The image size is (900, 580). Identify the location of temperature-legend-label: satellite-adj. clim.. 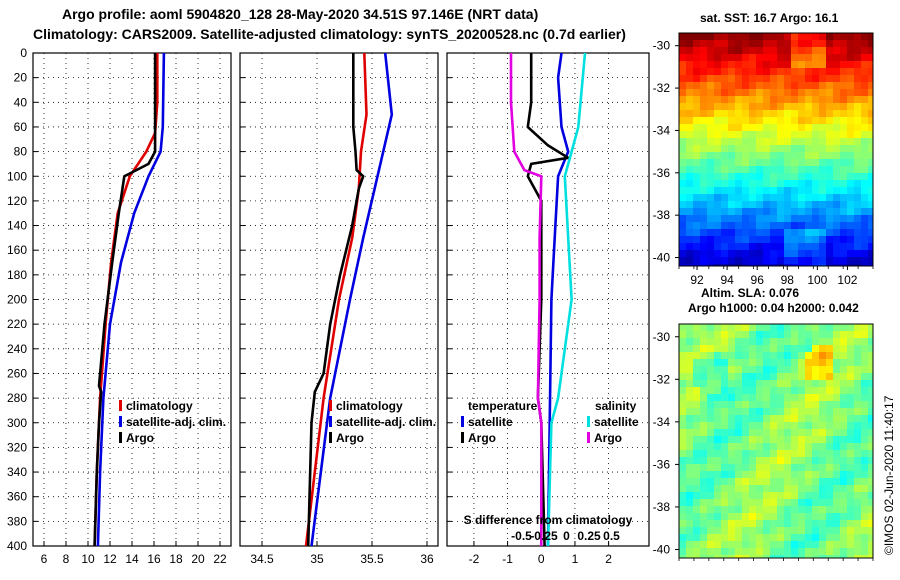
(176, 422).